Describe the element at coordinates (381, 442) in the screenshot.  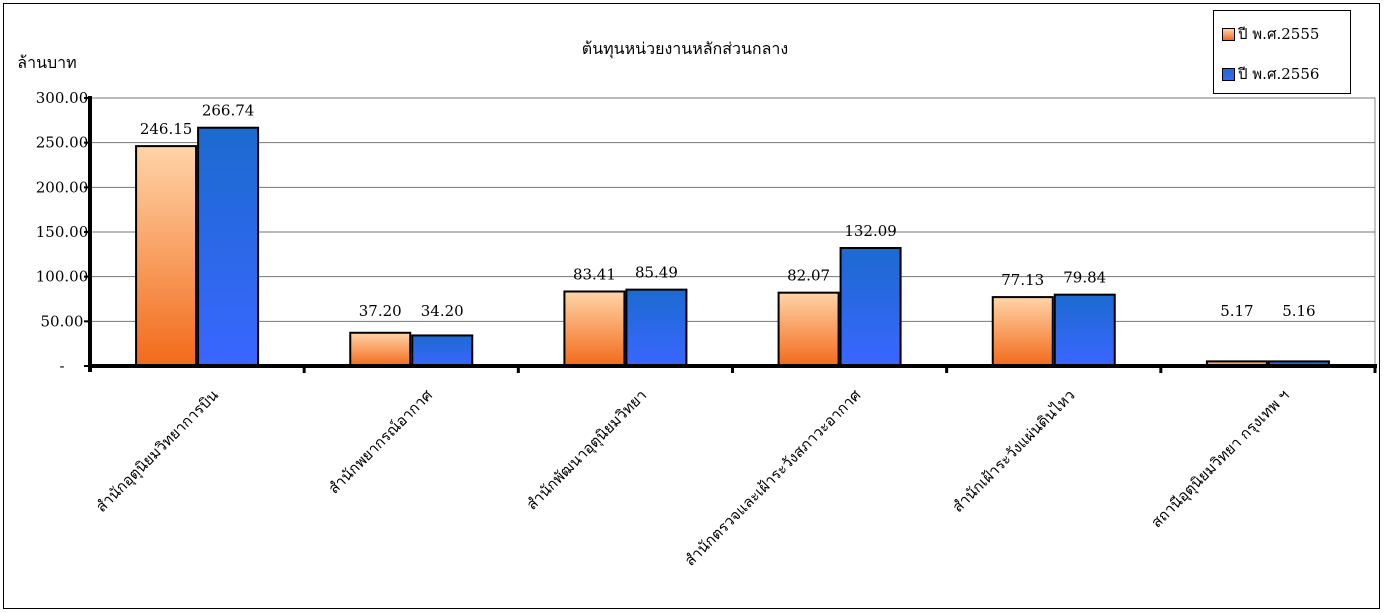
I see `x-tick-label: สำนักพยากรณ์อากาศ` at that location.